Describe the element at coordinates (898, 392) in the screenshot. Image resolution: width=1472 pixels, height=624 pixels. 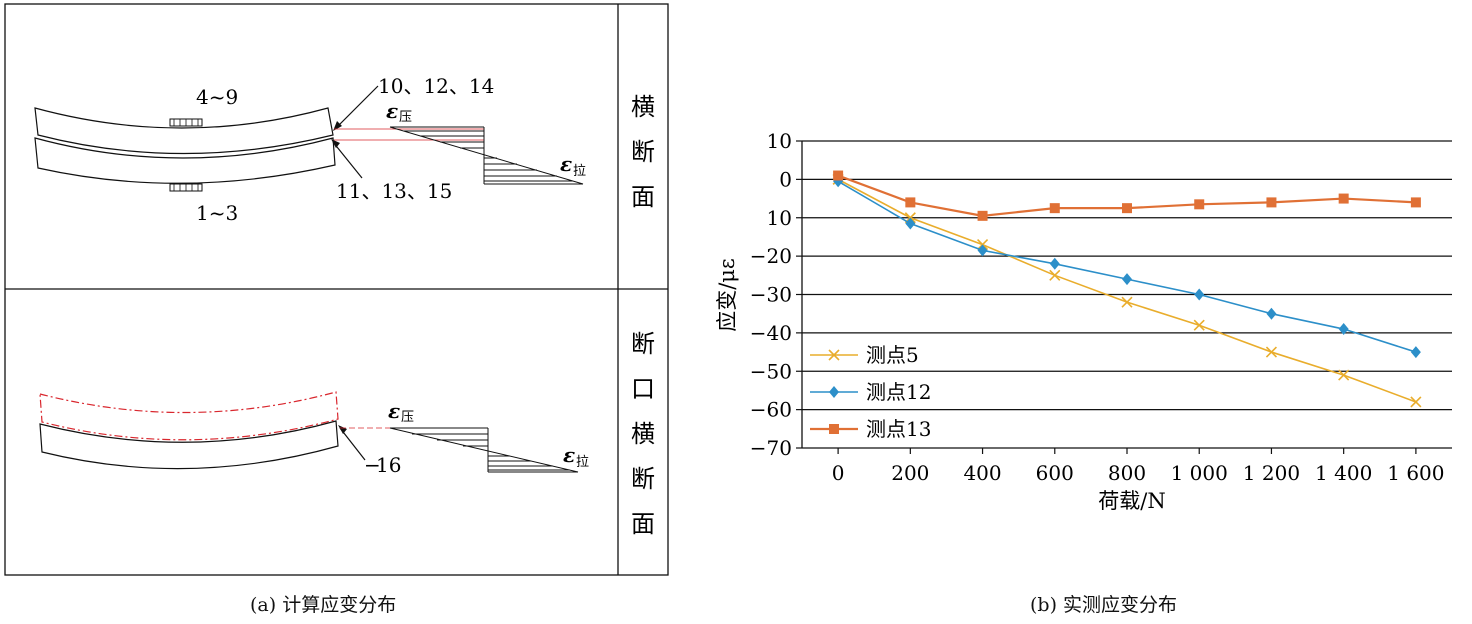
I see `legend-entry-label: 测点12` at that location.